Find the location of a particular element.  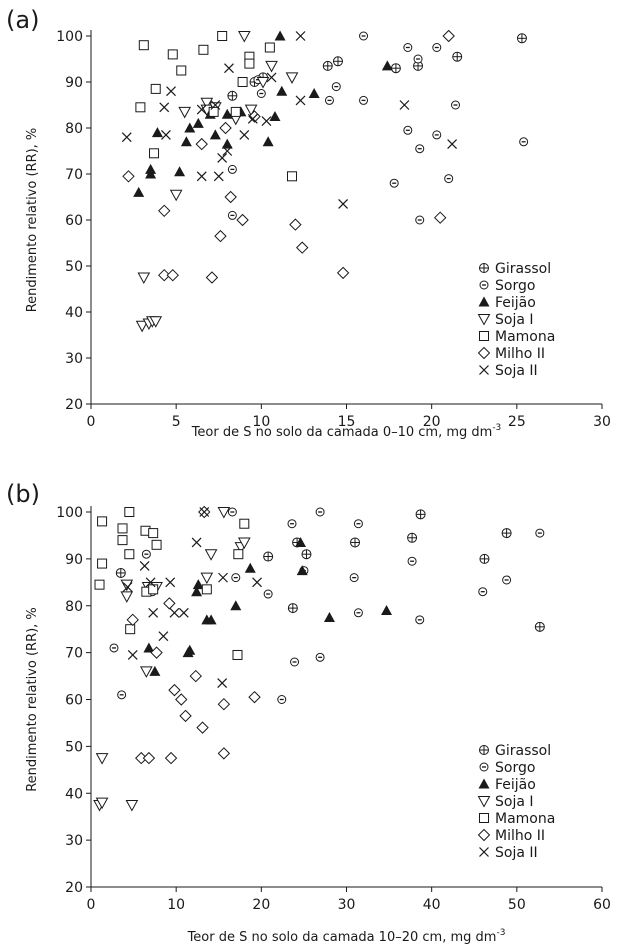

legend-label: Girassol is located at coordinates (523, 269).